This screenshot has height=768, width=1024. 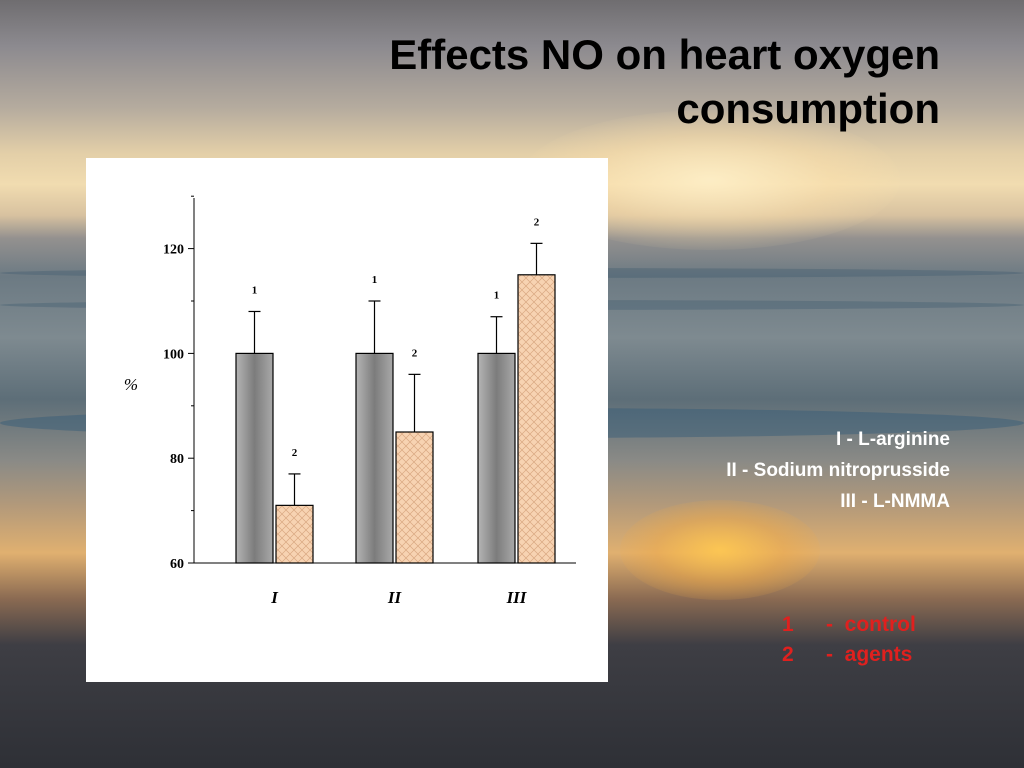 What do you see at coordinates (177, 564) in the screenshot?
I see `y-tick-label: 60` at bounding box center [177, 564].